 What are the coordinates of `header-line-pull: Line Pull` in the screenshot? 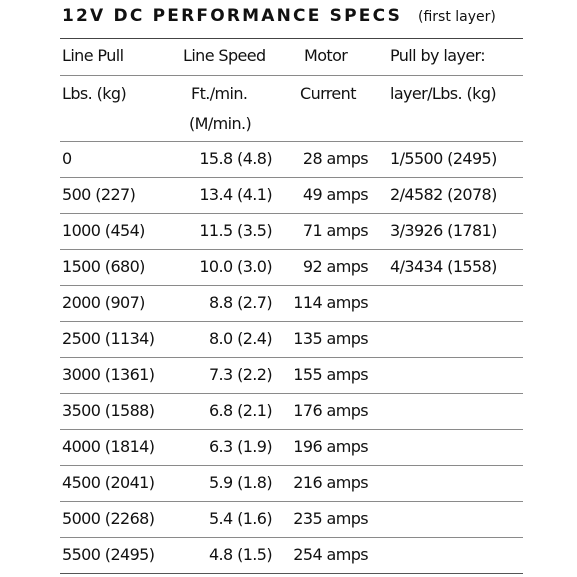 It's located at (93, 55).